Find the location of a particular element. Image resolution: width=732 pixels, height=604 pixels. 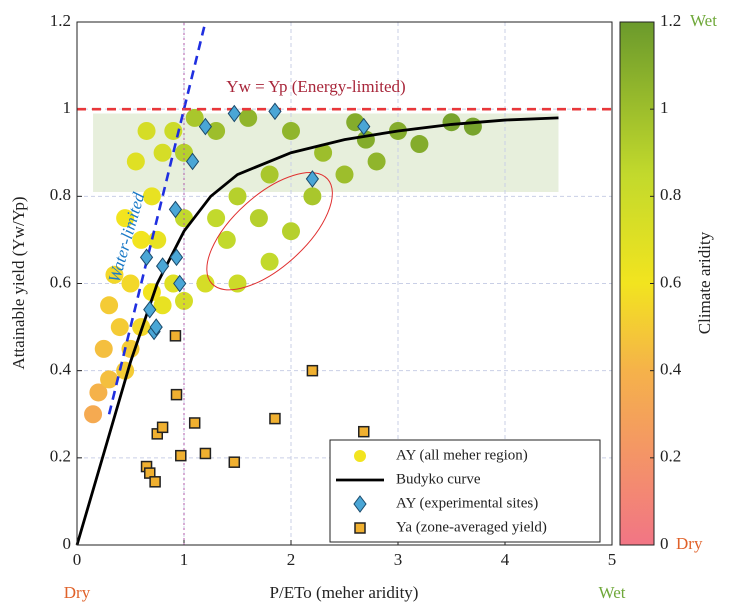

colorbar-tick-label: 0.4 is located at coordinates (671, 369).